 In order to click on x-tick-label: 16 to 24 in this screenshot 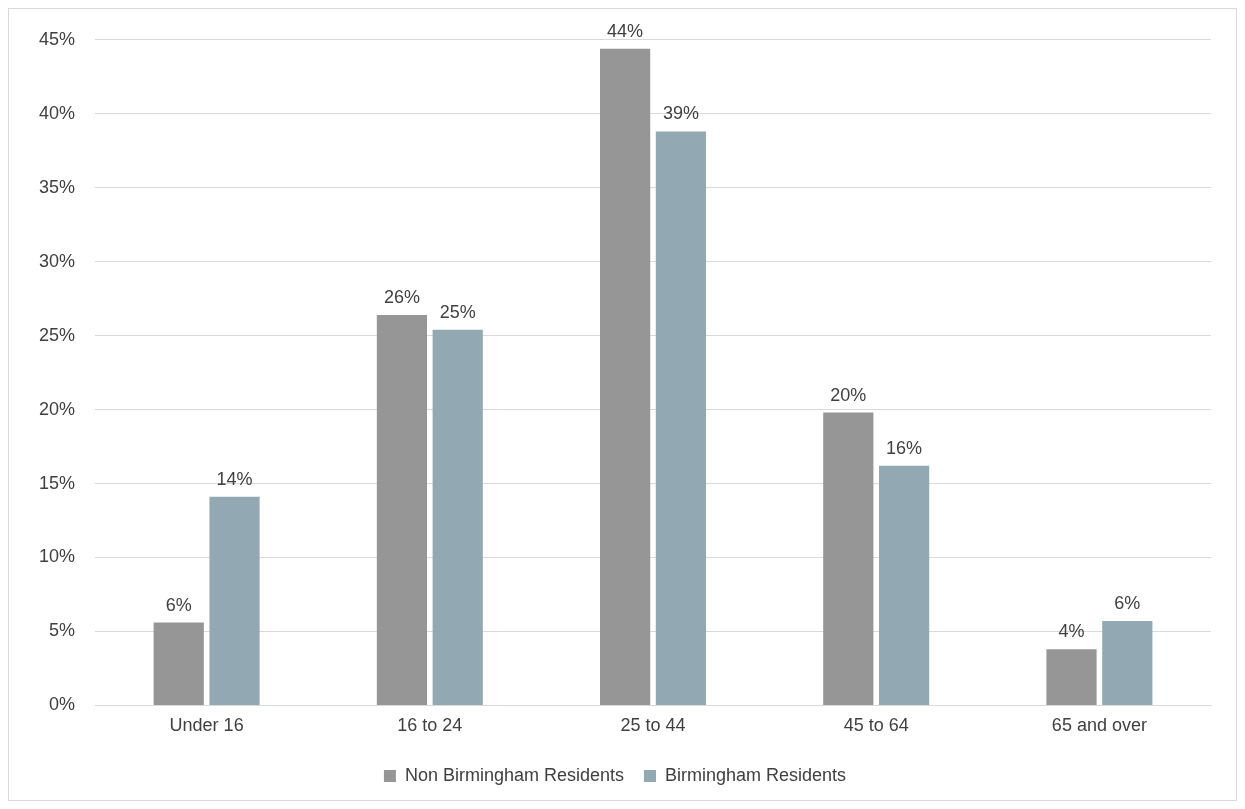, I will do `click(430, 725)`.